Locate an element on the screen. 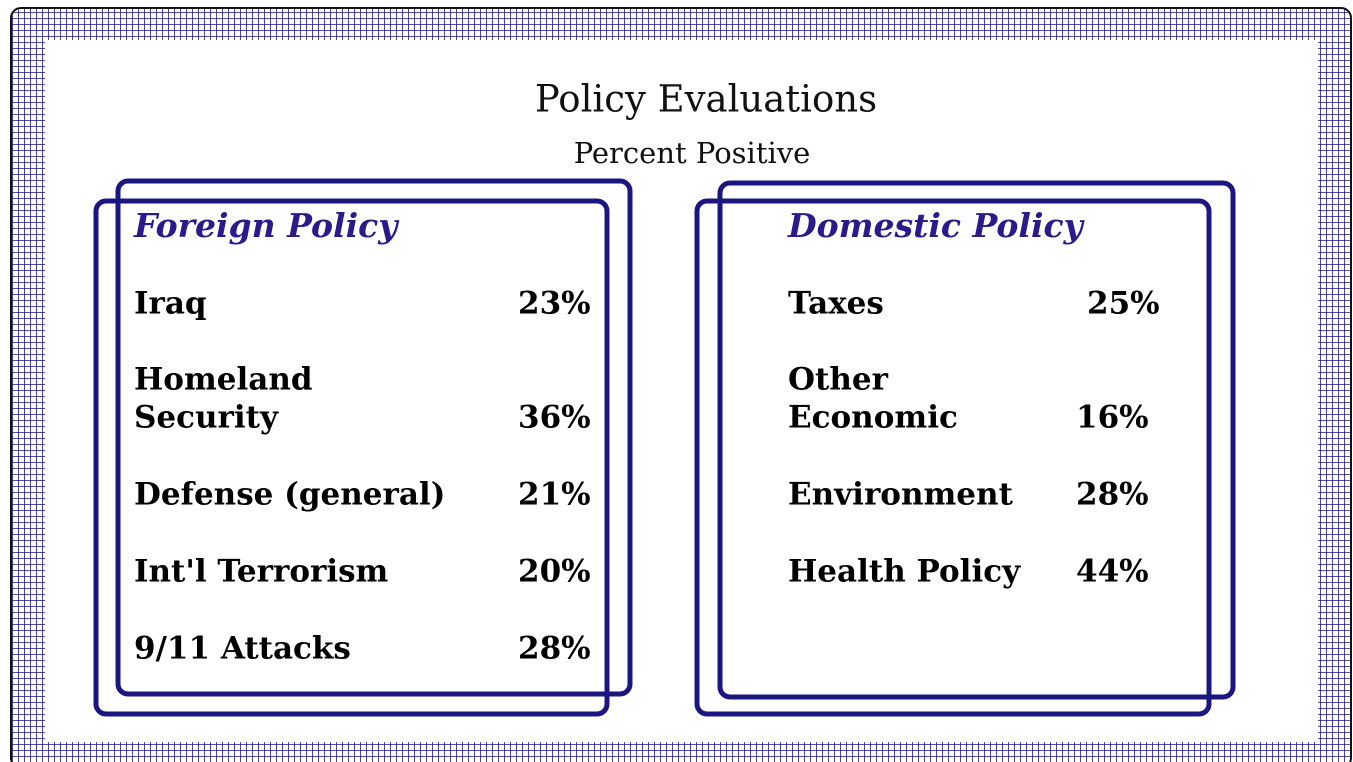  item-value: 23% is located at coordinates (554, 304).